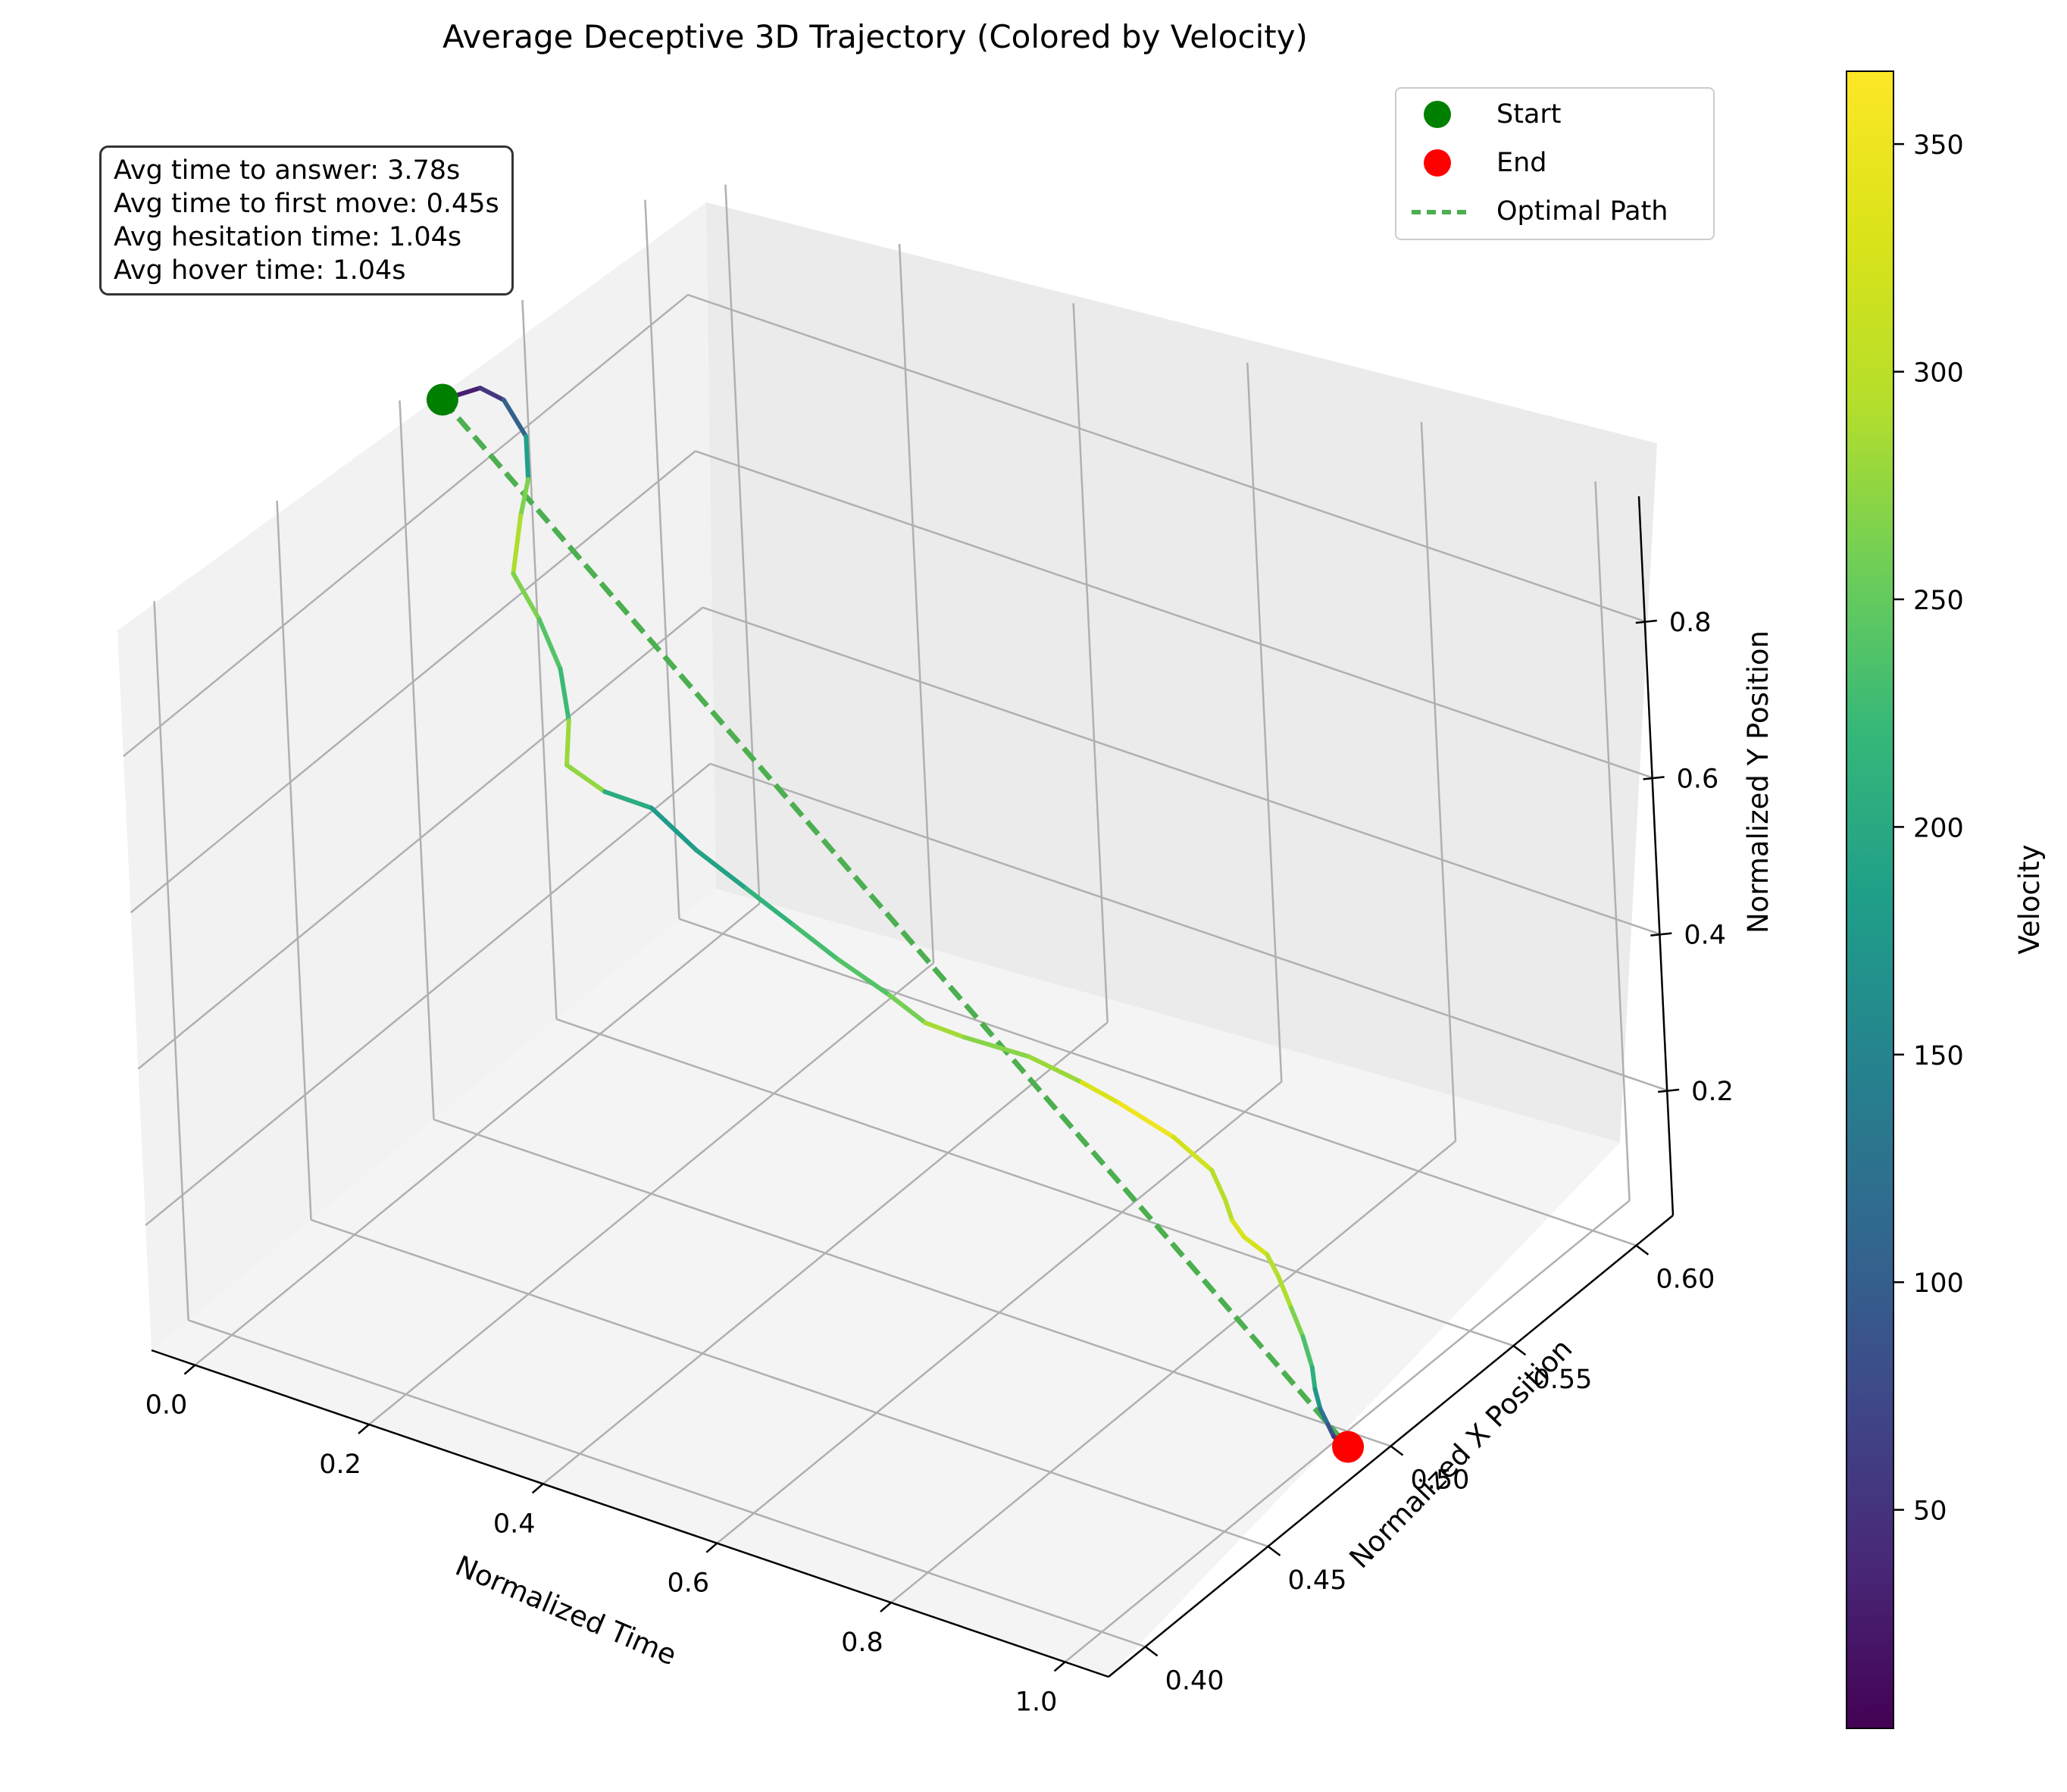 The image size is (2067, 1792). Describe the element at coordinates (442, 399) in the screenshot. I see `start-marker` at that location.